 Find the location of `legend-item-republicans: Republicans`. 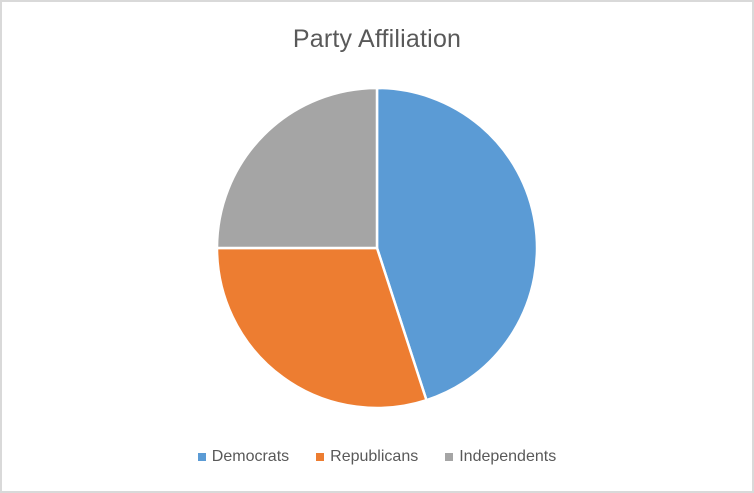

legend-item-republicans: Republicans is located at coordinates (367, 457).